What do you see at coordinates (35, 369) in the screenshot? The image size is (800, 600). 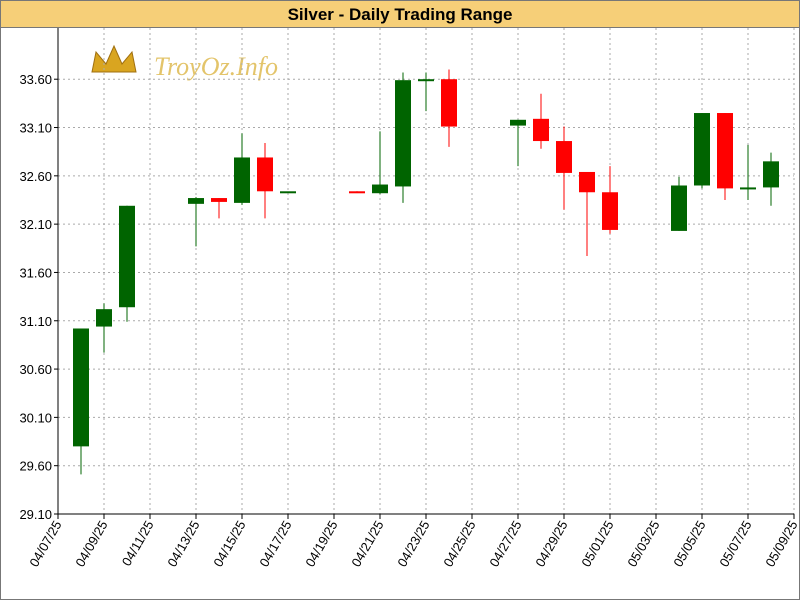 I see `y-tick-label: 30.60` at bounding box center [35, 369].